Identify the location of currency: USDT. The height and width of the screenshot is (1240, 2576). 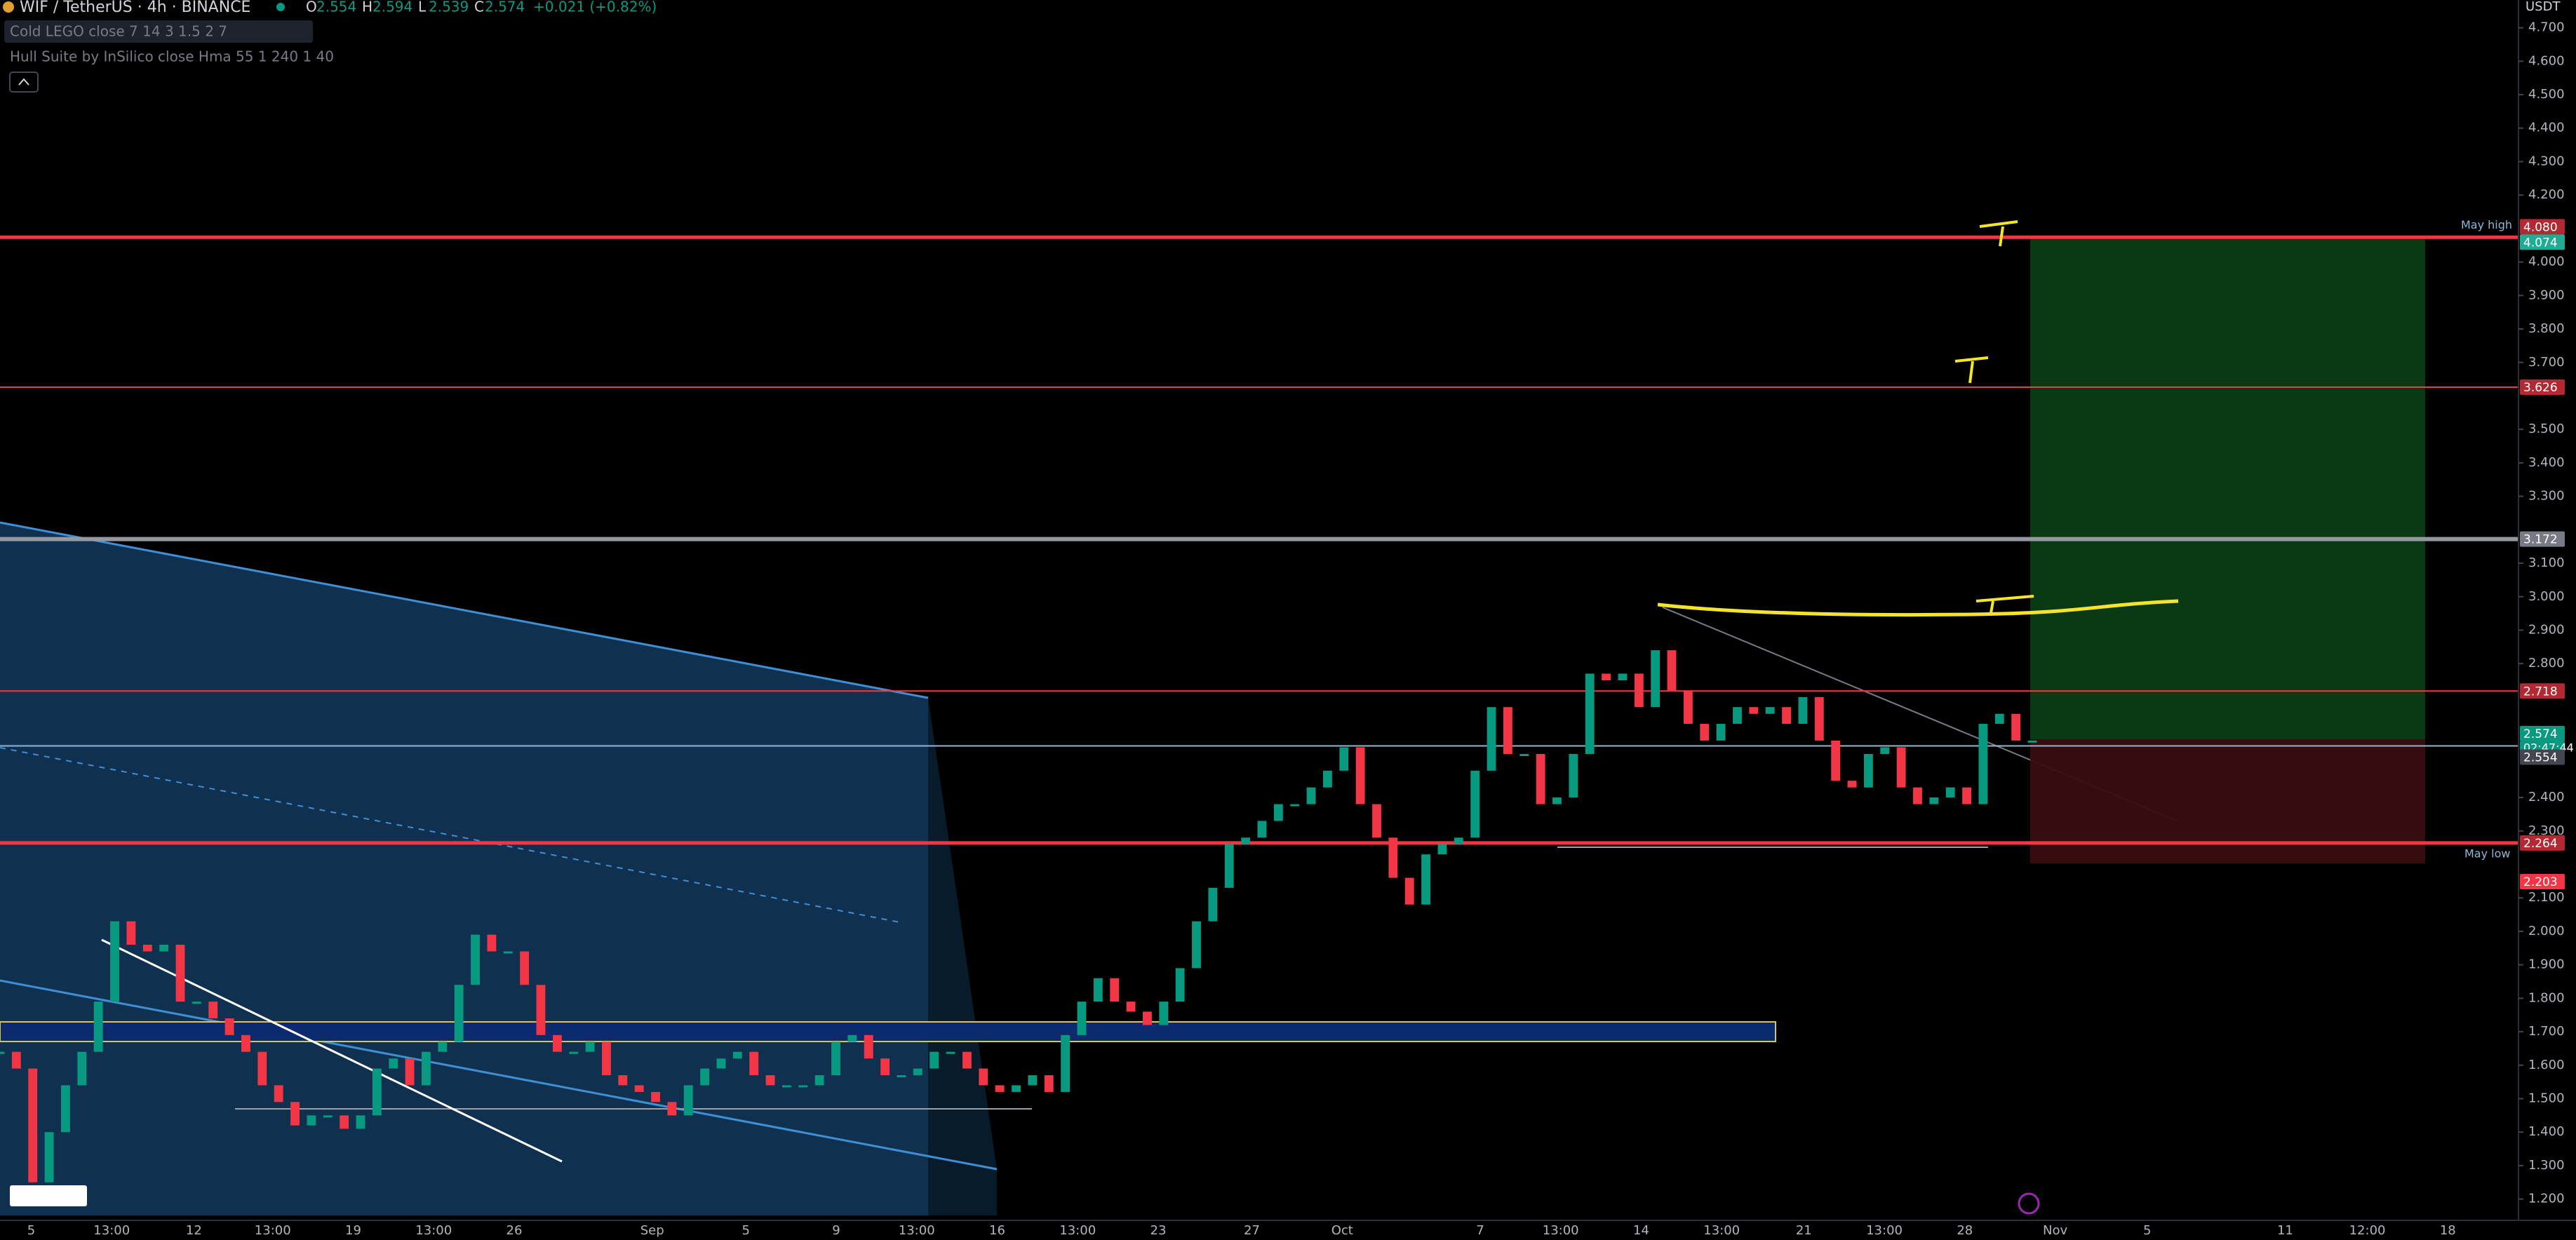
(2543, 7).